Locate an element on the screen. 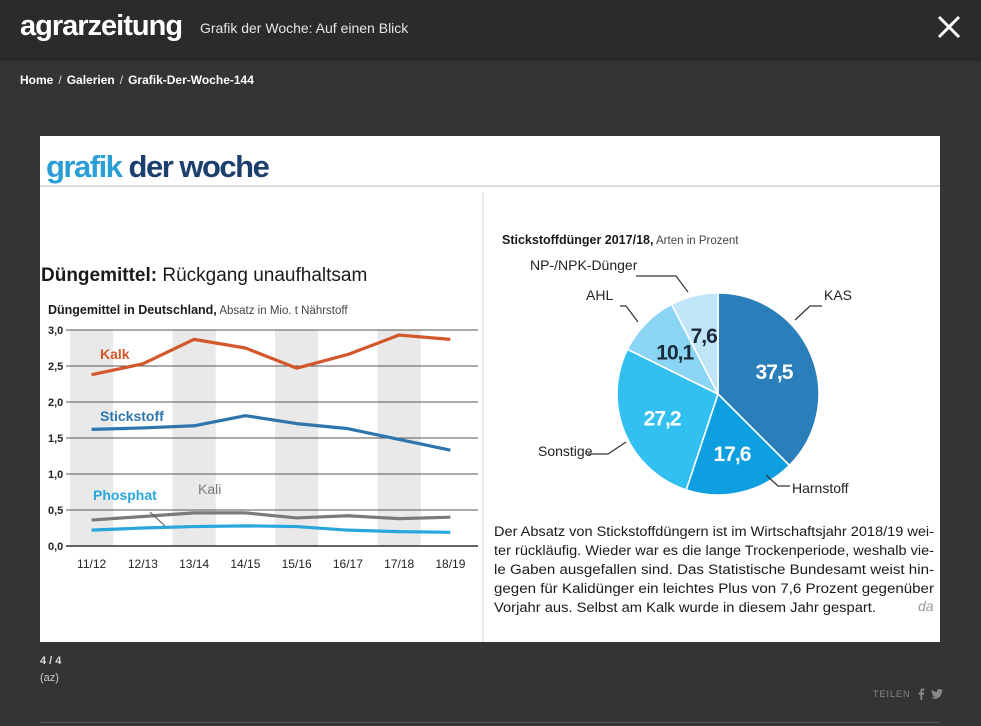  series-label: Kalk is located at coordinates (115, 354).